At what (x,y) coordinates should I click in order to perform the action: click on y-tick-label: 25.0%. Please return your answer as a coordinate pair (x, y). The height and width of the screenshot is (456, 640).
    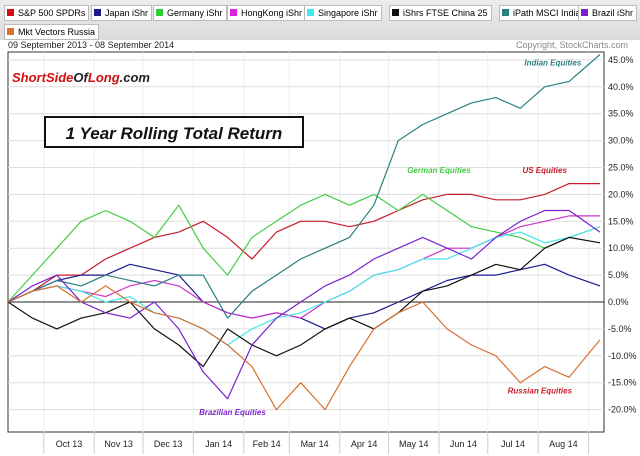
    Looking at the image, I should click on (621, 168).